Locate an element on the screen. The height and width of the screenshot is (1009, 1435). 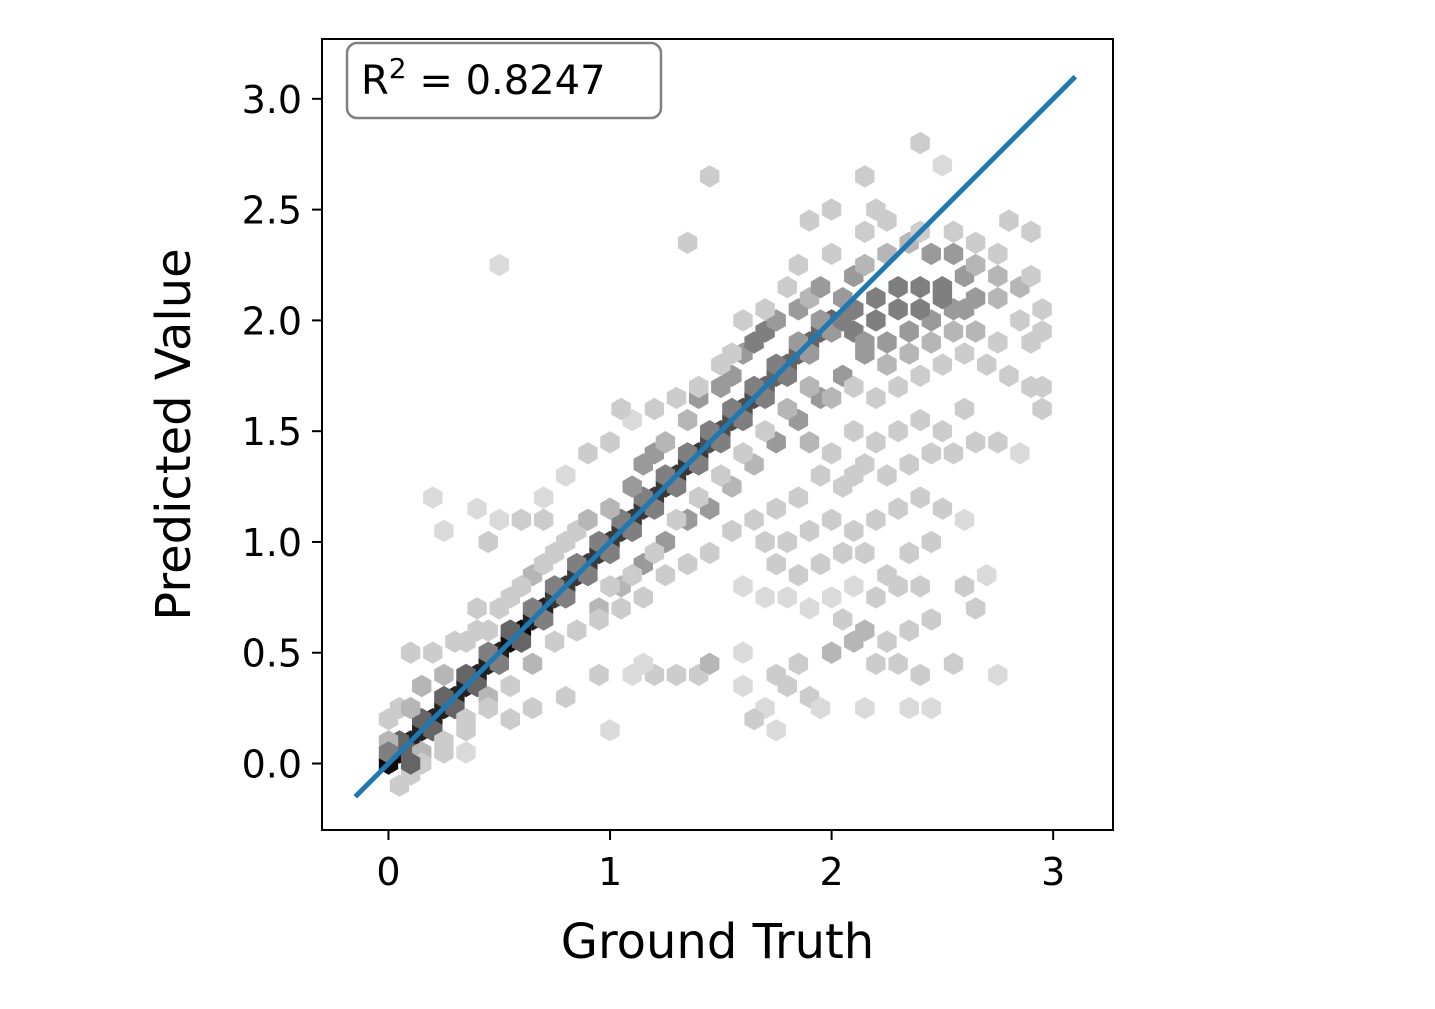
y-tick-label: 3.0 is located at coordinates (272, 100).